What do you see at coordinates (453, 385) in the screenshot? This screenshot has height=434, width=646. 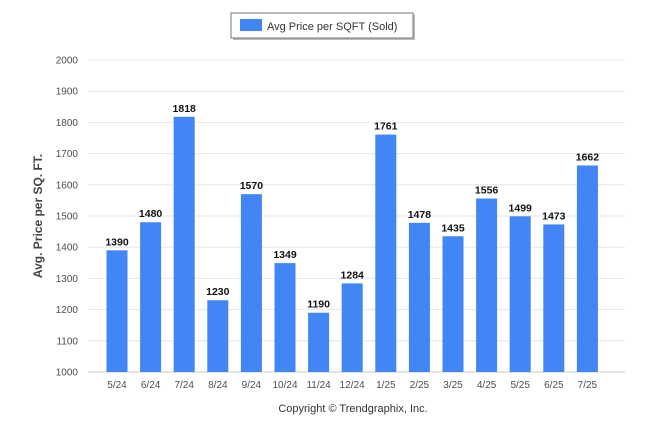 I see `x-tick-label: 3/25` at bounding box center [453, 385].